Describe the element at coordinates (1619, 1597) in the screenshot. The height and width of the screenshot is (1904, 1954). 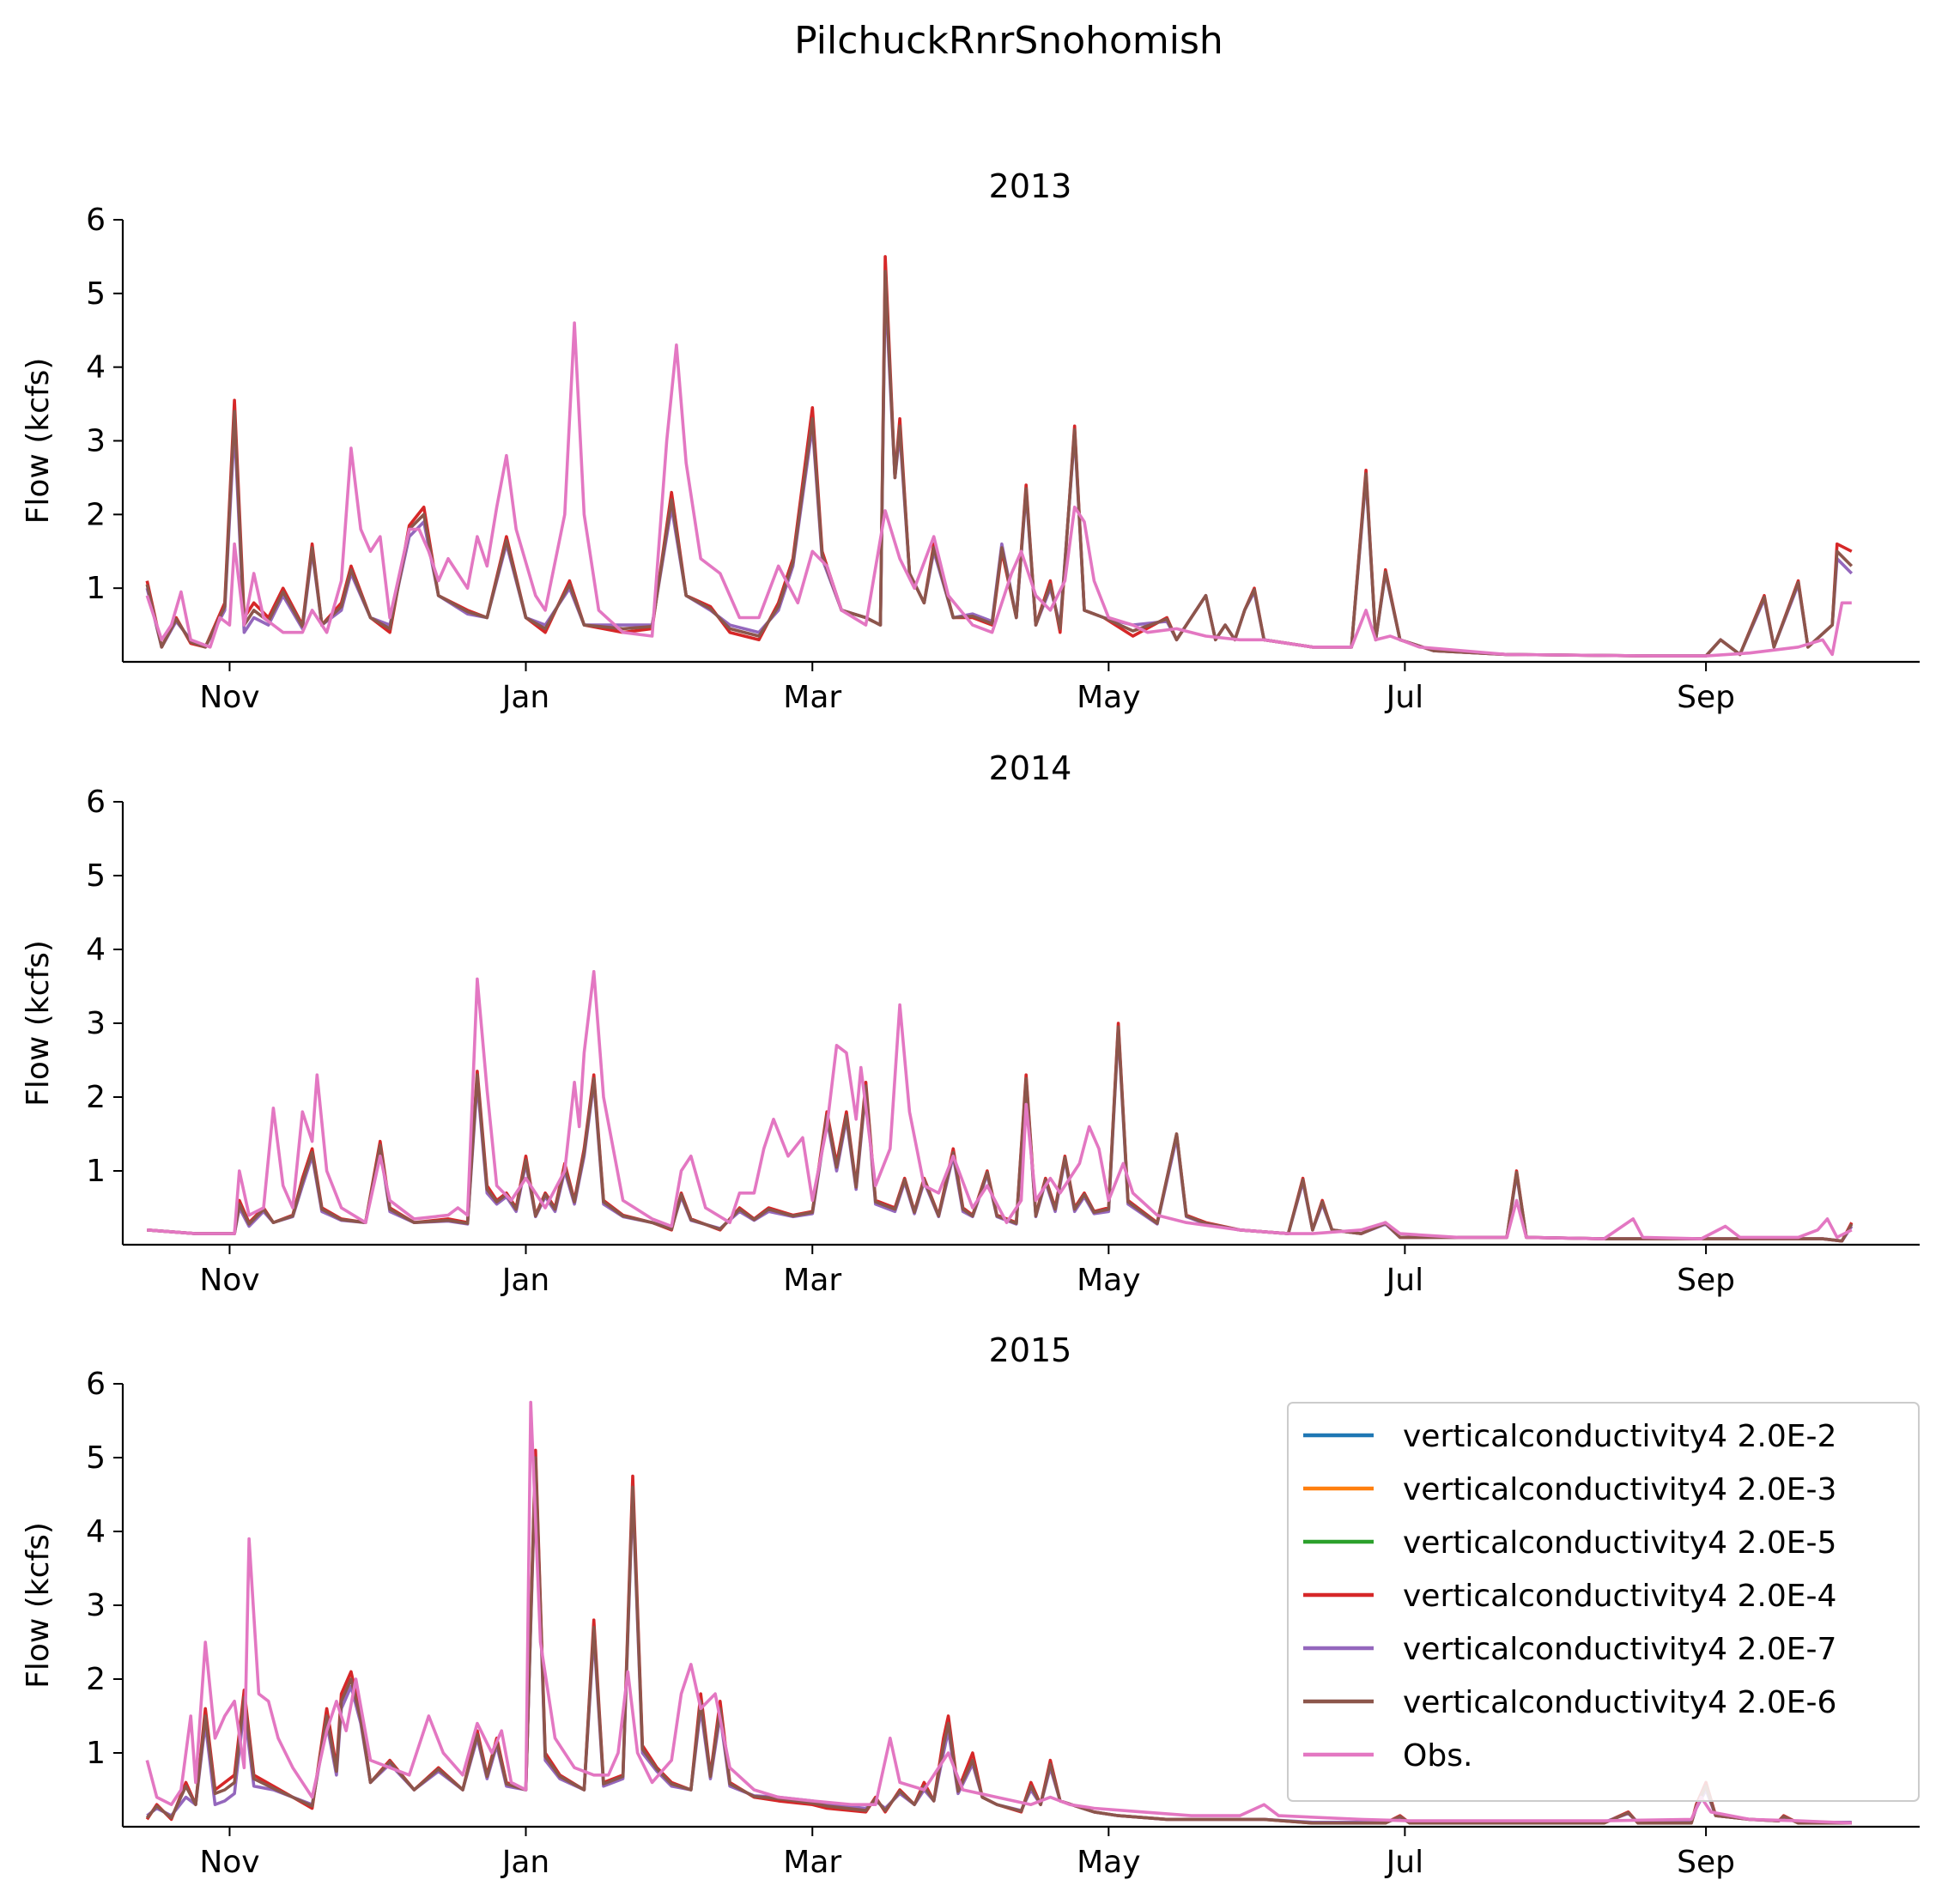
I see `legend-label: verticalconductivity4 2.0E-4` at that location.